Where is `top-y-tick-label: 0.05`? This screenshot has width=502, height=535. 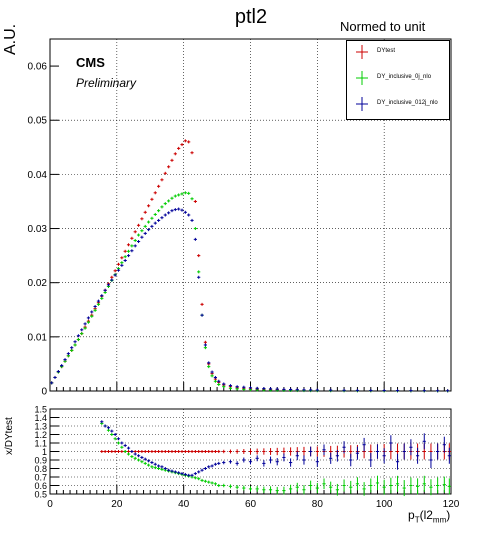
top-y-tick-label: 0.05 is located at coordinates (38, 121).